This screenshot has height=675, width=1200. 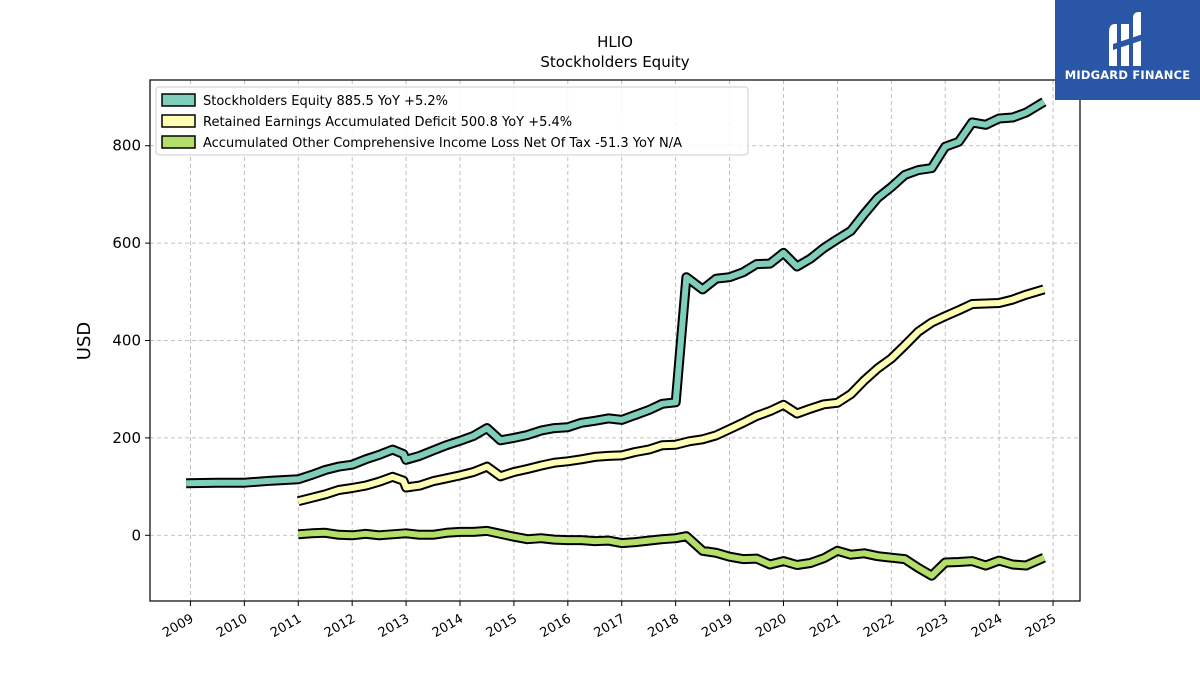 What do you see at coordinates (340, 626) in the screenshot?
I see `x-tick-label: 2012` at bounding box center [340, 626].